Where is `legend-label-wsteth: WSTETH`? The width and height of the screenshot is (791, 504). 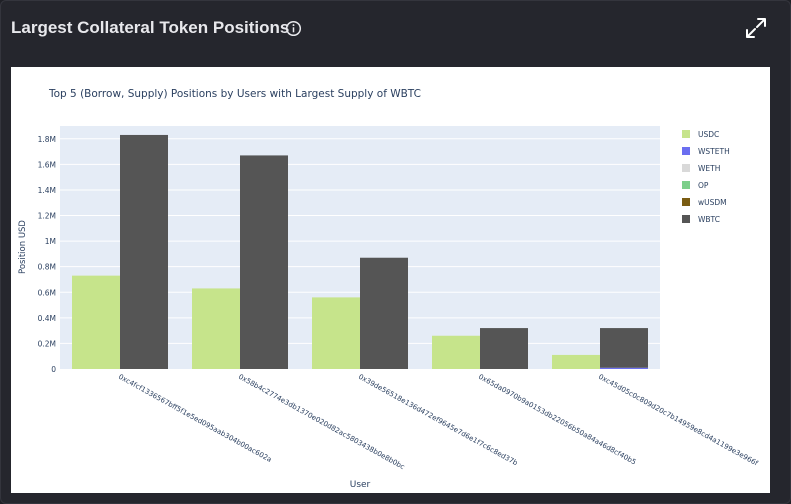
legend-label-wsteth: WSTETH is located at coordinates (714, 151).